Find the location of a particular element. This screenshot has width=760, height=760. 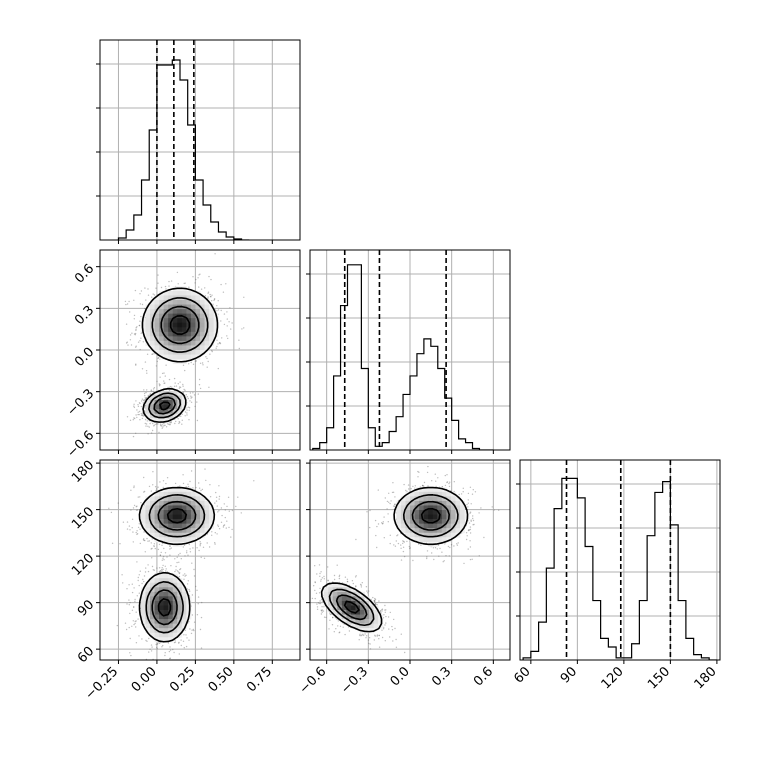

x-tick-label: 0.00 is located at coordinates (144, 679).